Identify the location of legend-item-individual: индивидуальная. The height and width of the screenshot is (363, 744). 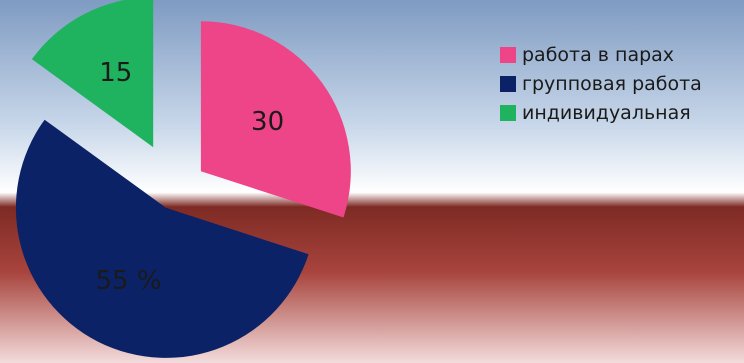
(601, 112).